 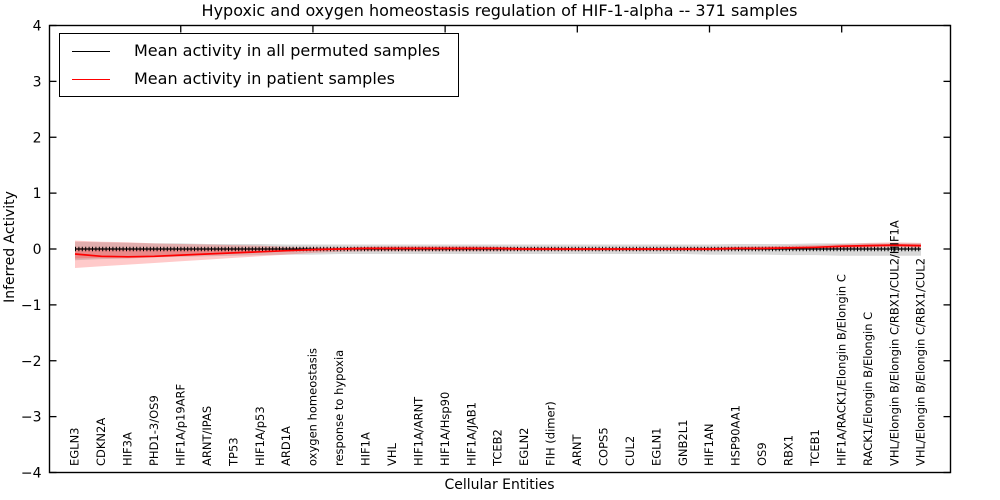 I want to click on patient-std-band-inner, so click(x=498, y=251).